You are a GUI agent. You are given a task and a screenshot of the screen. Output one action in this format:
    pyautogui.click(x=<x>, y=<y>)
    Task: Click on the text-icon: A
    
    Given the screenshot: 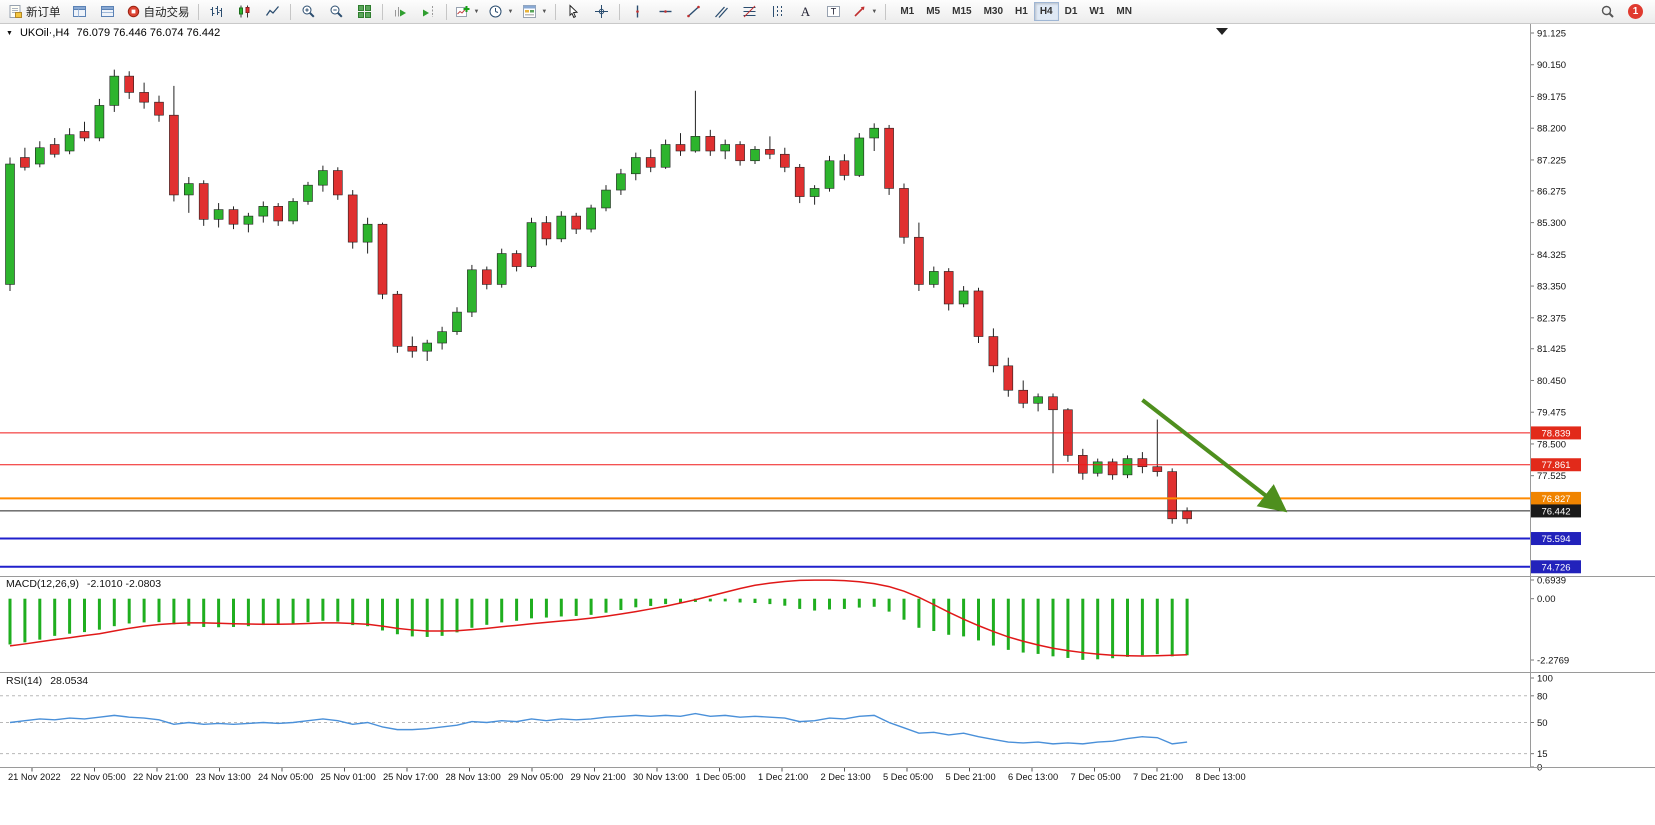 What is the action you would take?
    pyautogui.click(x=806, y=11)
    